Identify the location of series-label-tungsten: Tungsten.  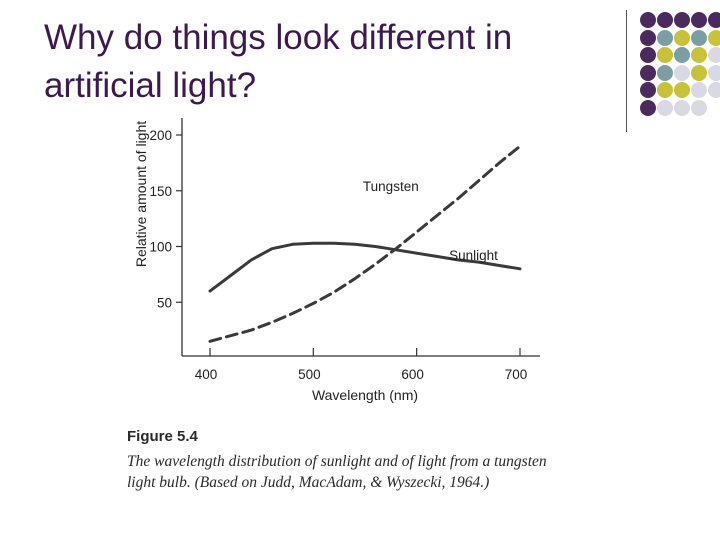
(391, 186).